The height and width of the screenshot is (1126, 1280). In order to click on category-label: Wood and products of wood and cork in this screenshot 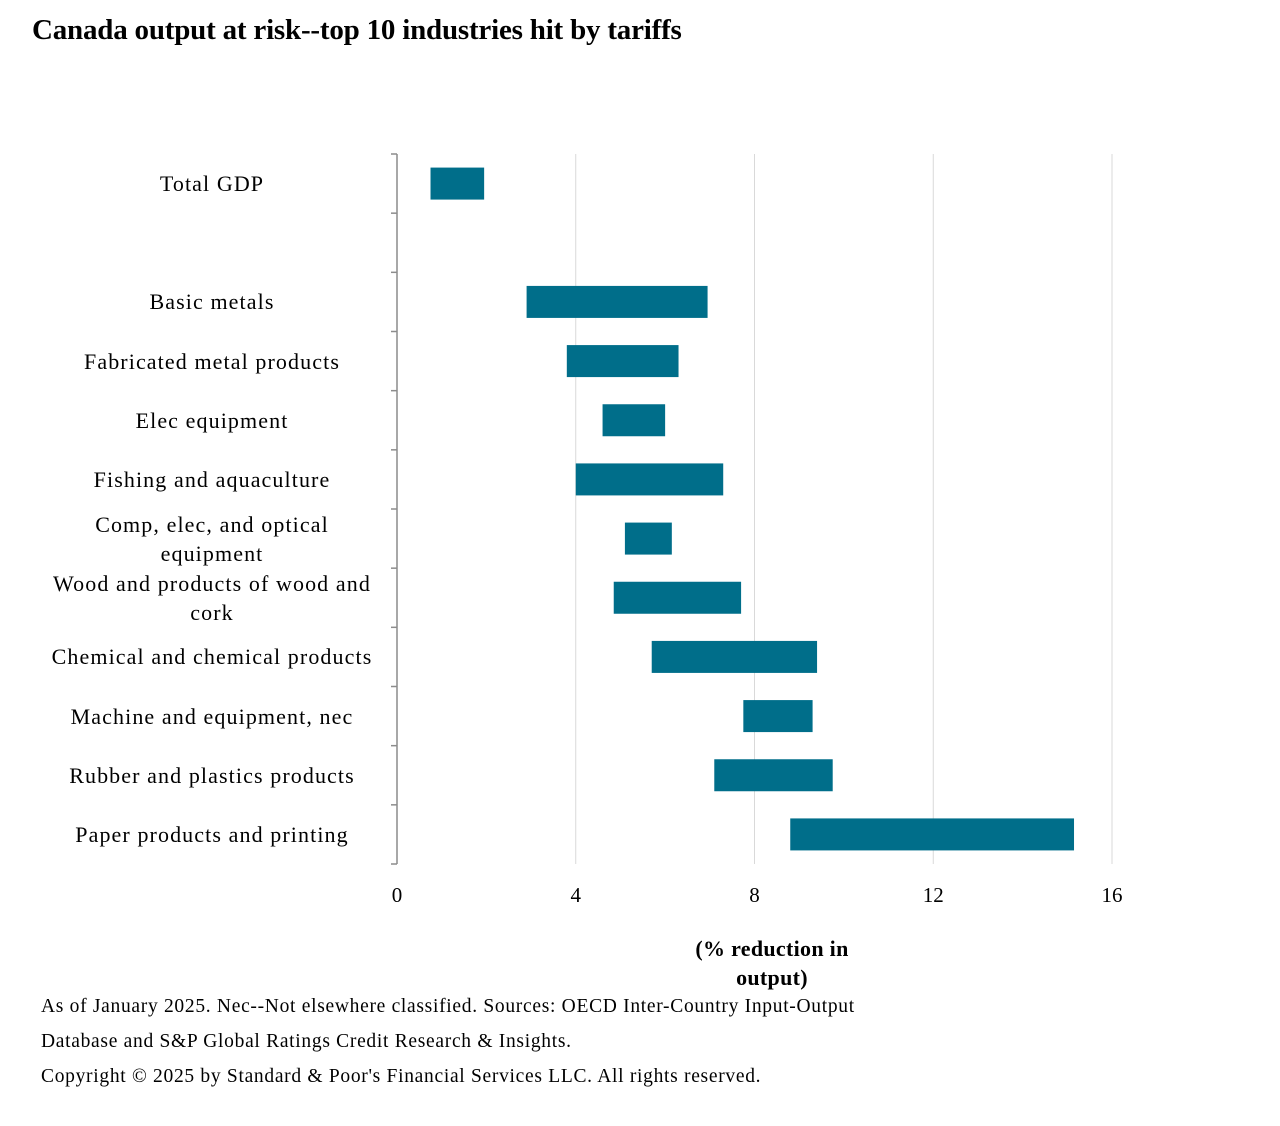, I will do `click(212, 597)`.